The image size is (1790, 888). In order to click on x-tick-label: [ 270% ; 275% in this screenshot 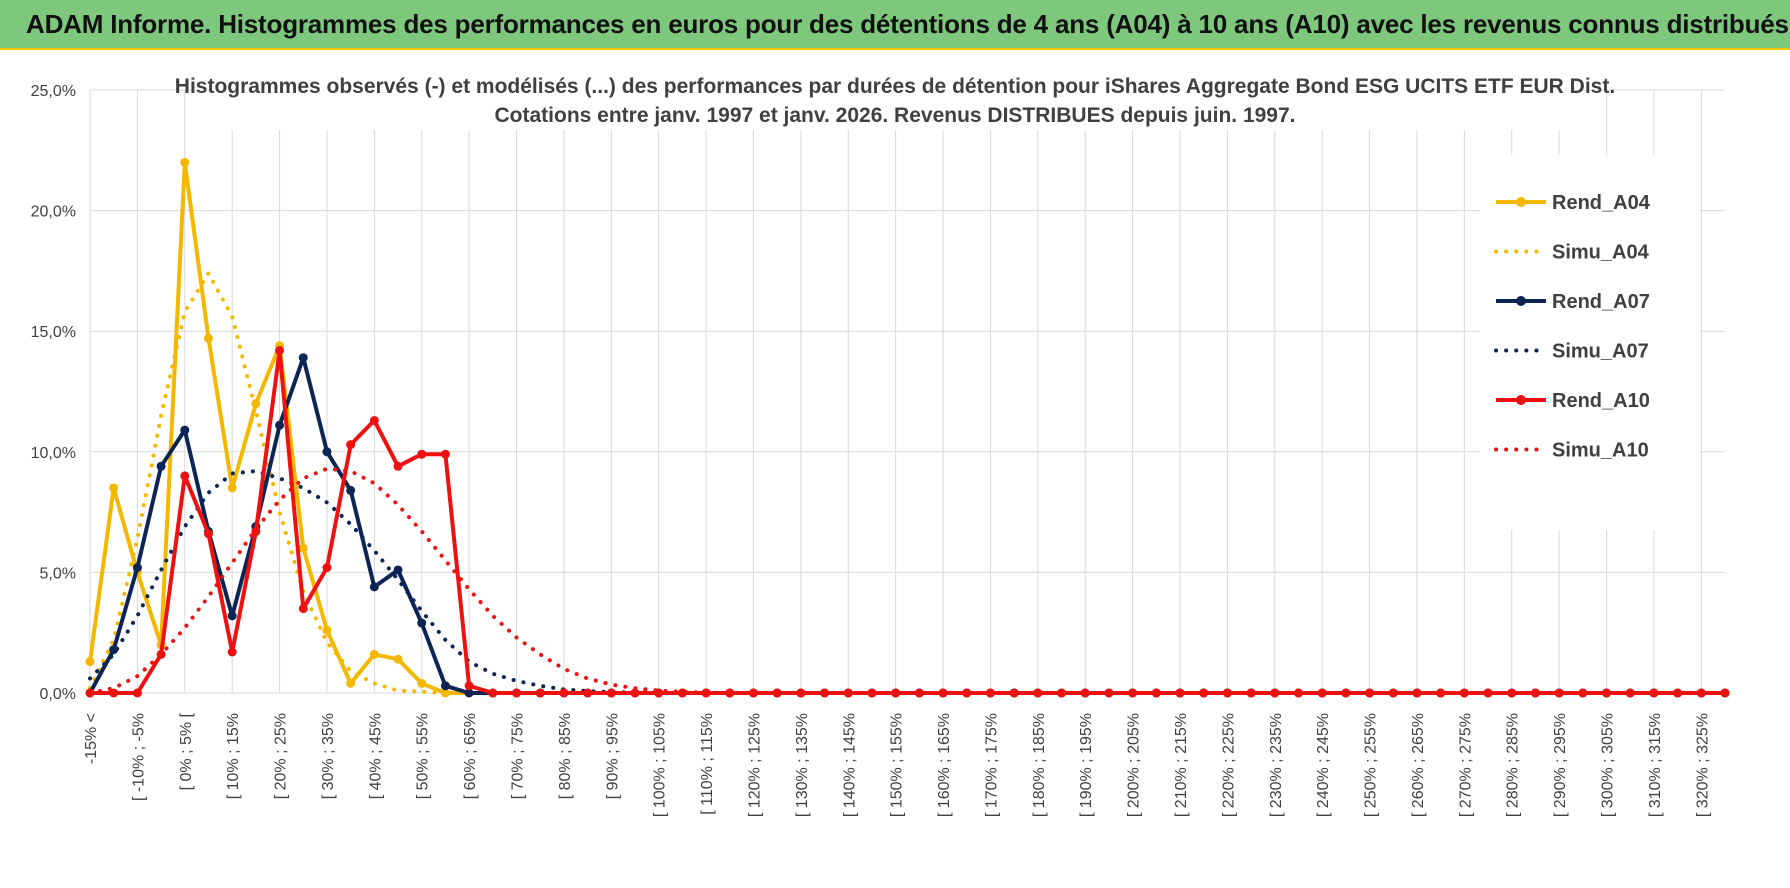, I will do `click(1465, 765)`.